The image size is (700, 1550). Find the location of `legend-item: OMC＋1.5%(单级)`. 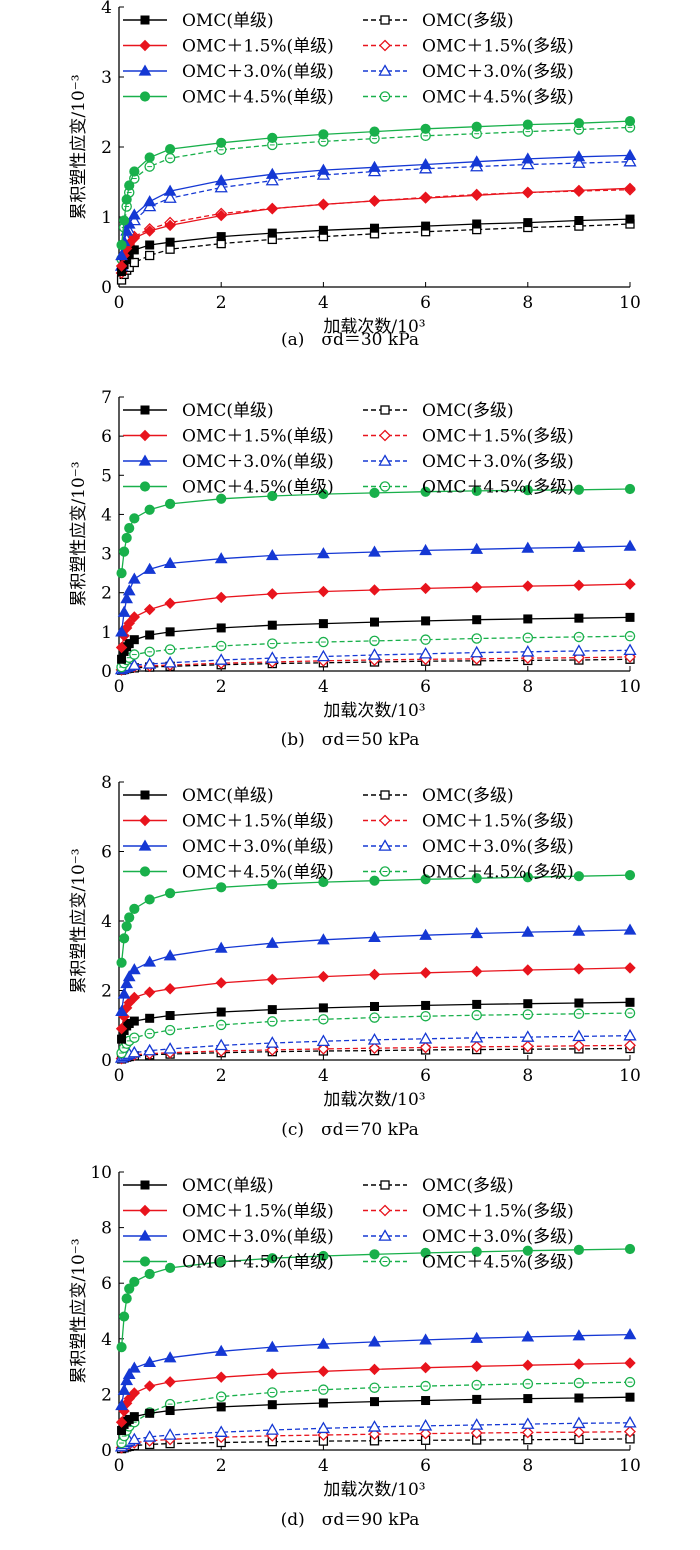

legend-item: OMC＋1.5%(单级) is located at coordinates (228, 47).